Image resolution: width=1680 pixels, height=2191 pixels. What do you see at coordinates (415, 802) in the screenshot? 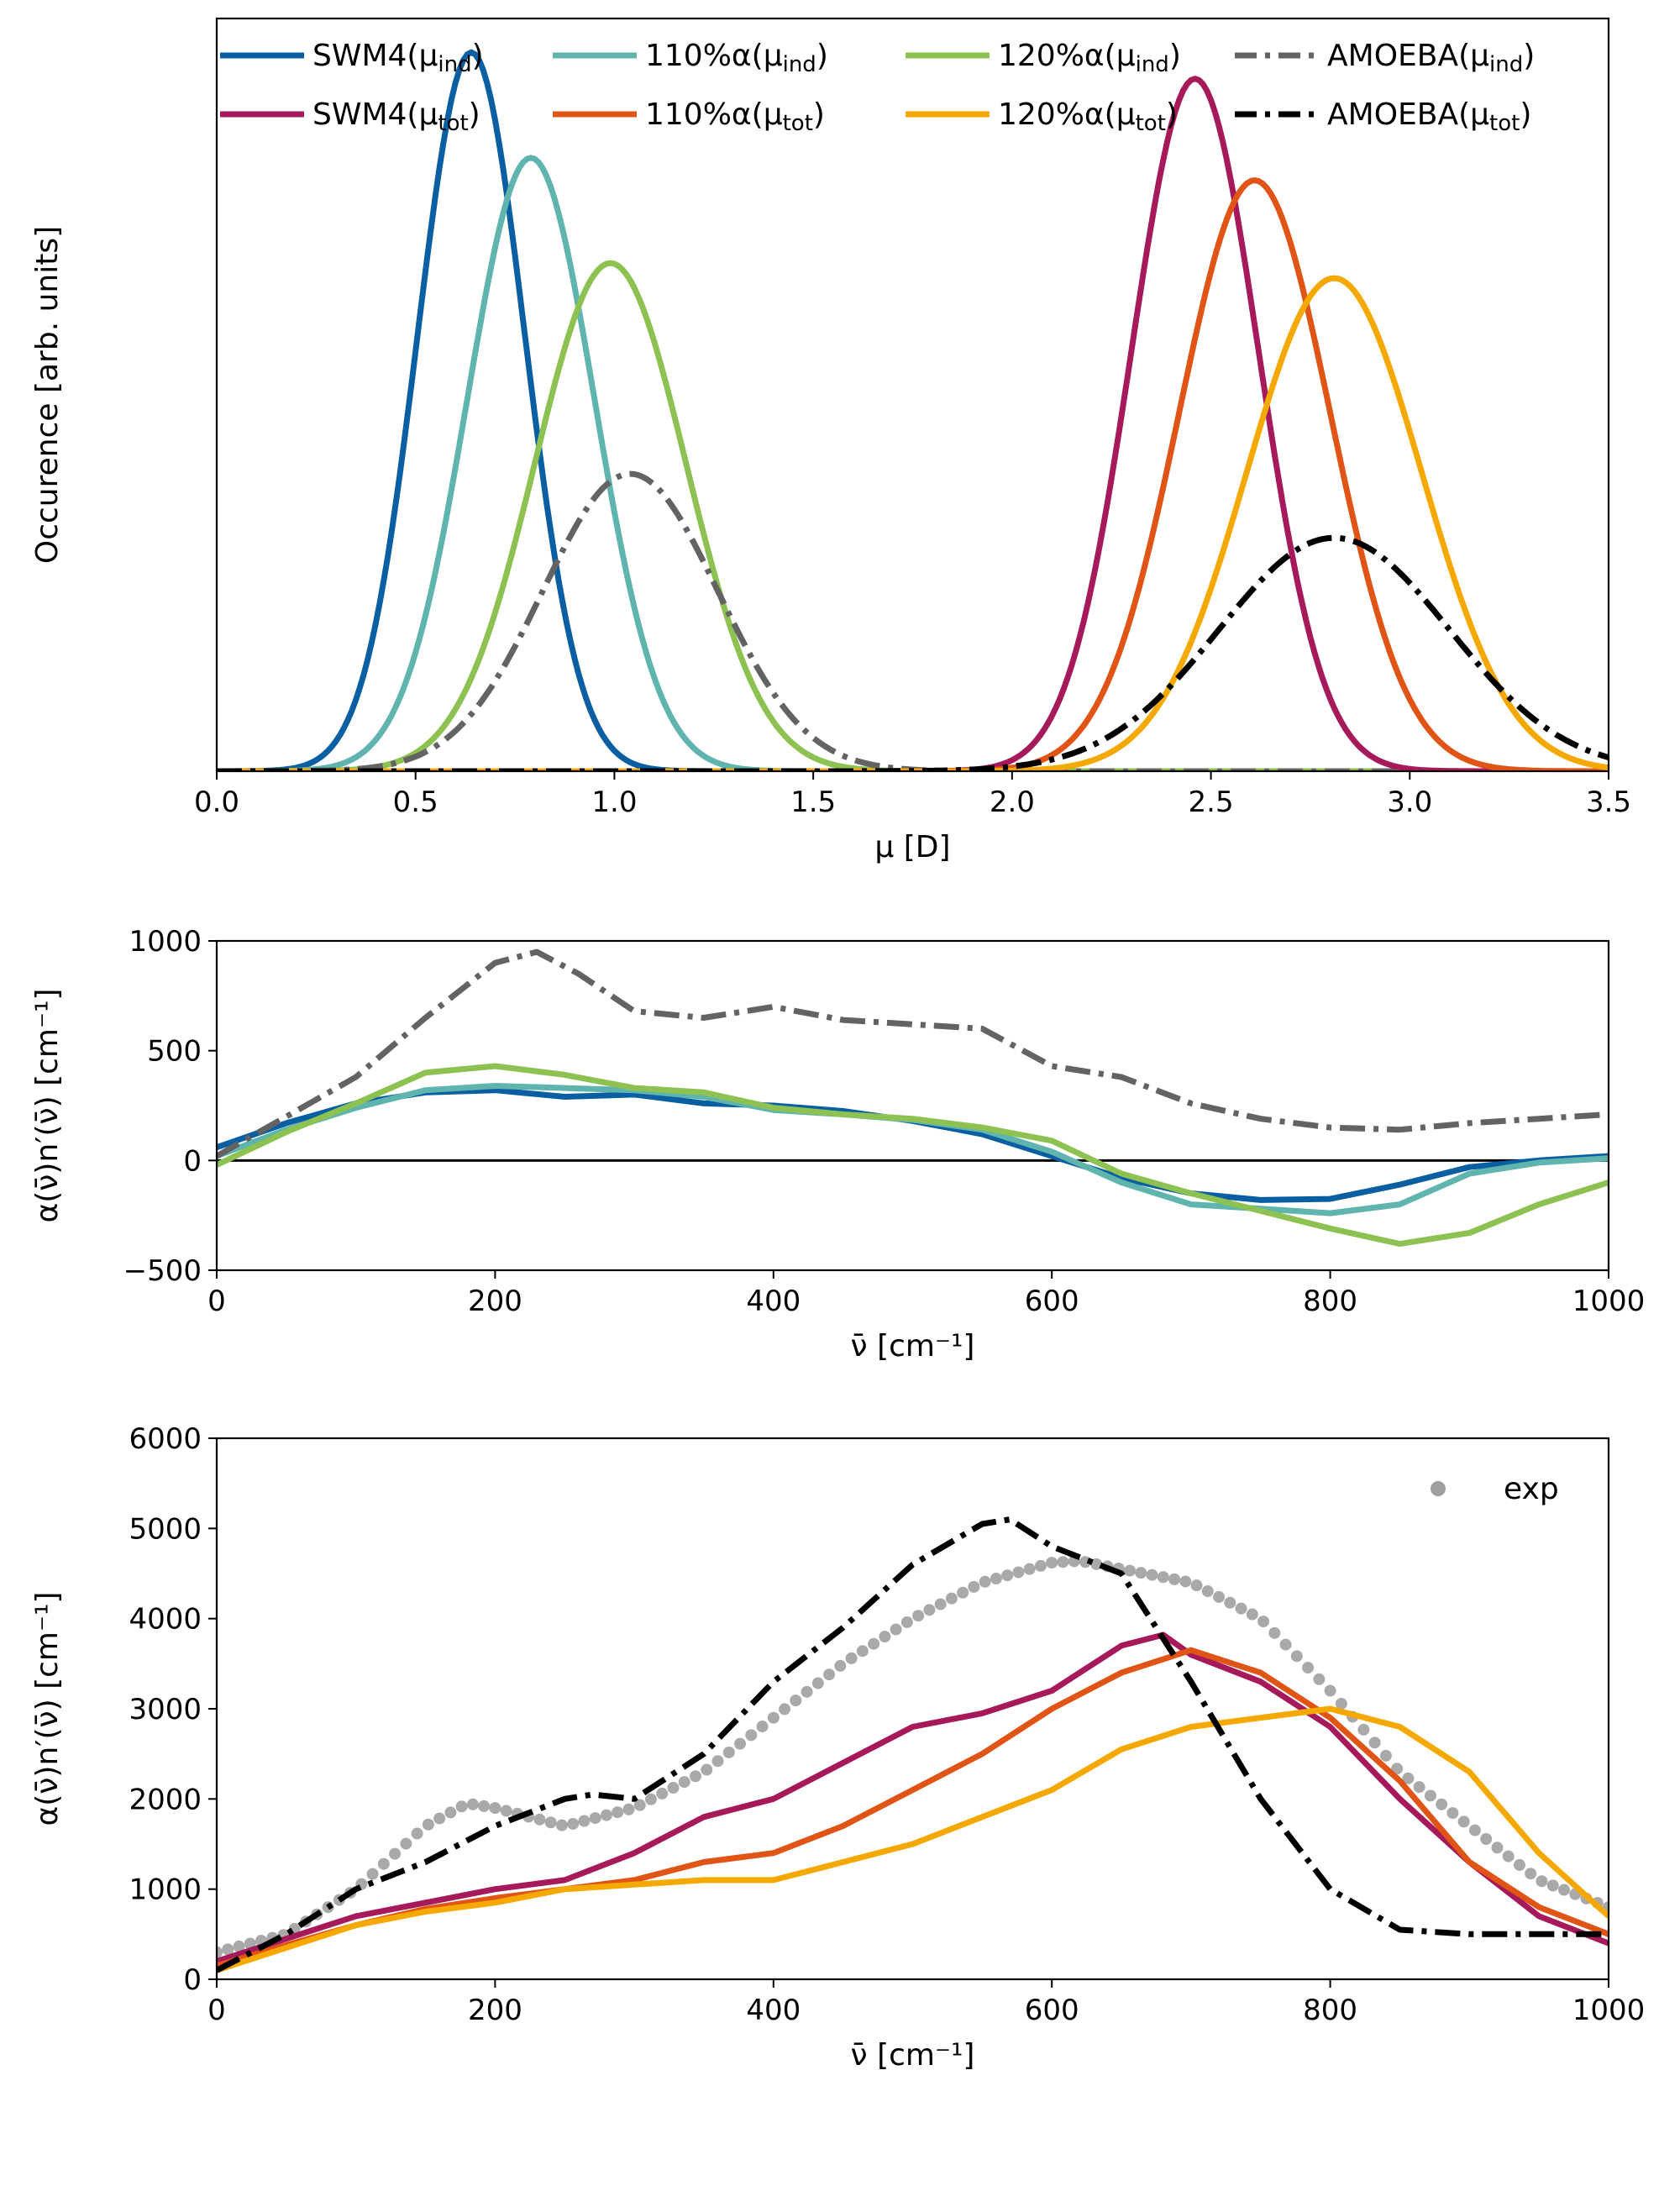
I see `x-tick-label: 0.5` at bounding box center [415, 802].